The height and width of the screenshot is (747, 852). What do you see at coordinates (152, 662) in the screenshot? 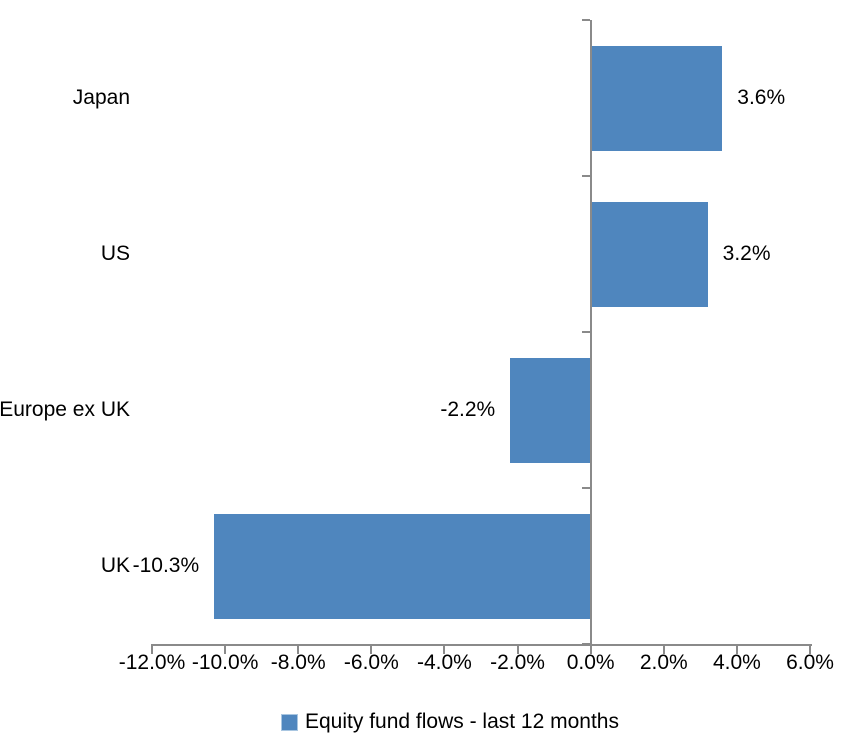
I see `x-axis-tick-label: -12.0%` at bounding box center [152, 662].